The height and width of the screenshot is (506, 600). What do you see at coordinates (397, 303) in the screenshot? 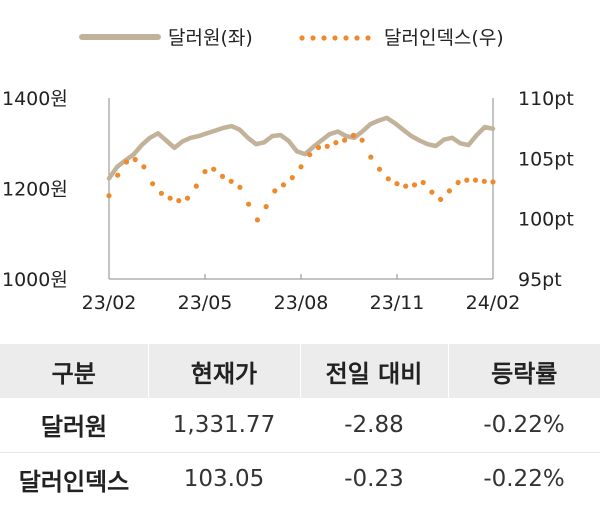
I see `x-tick-label: 23/11` at bounding box center [397, 303].